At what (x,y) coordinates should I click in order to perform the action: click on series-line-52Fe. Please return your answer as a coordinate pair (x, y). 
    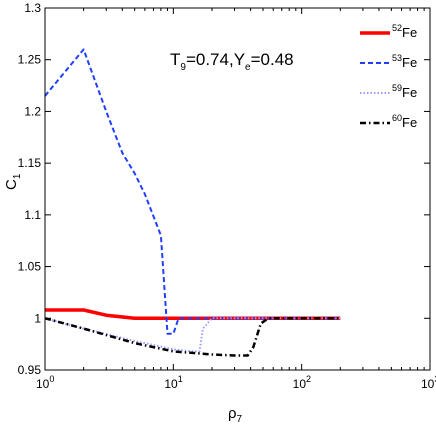
    Looking at the image, I should click on (193, 314).